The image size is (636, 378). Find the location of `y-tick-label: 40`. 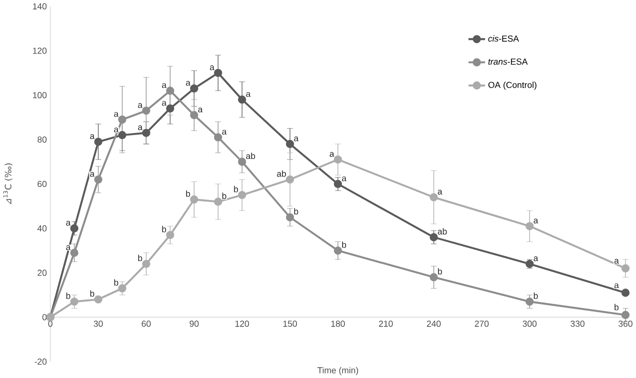

y-tick-label: 40 is located at coordinates (42, 228).